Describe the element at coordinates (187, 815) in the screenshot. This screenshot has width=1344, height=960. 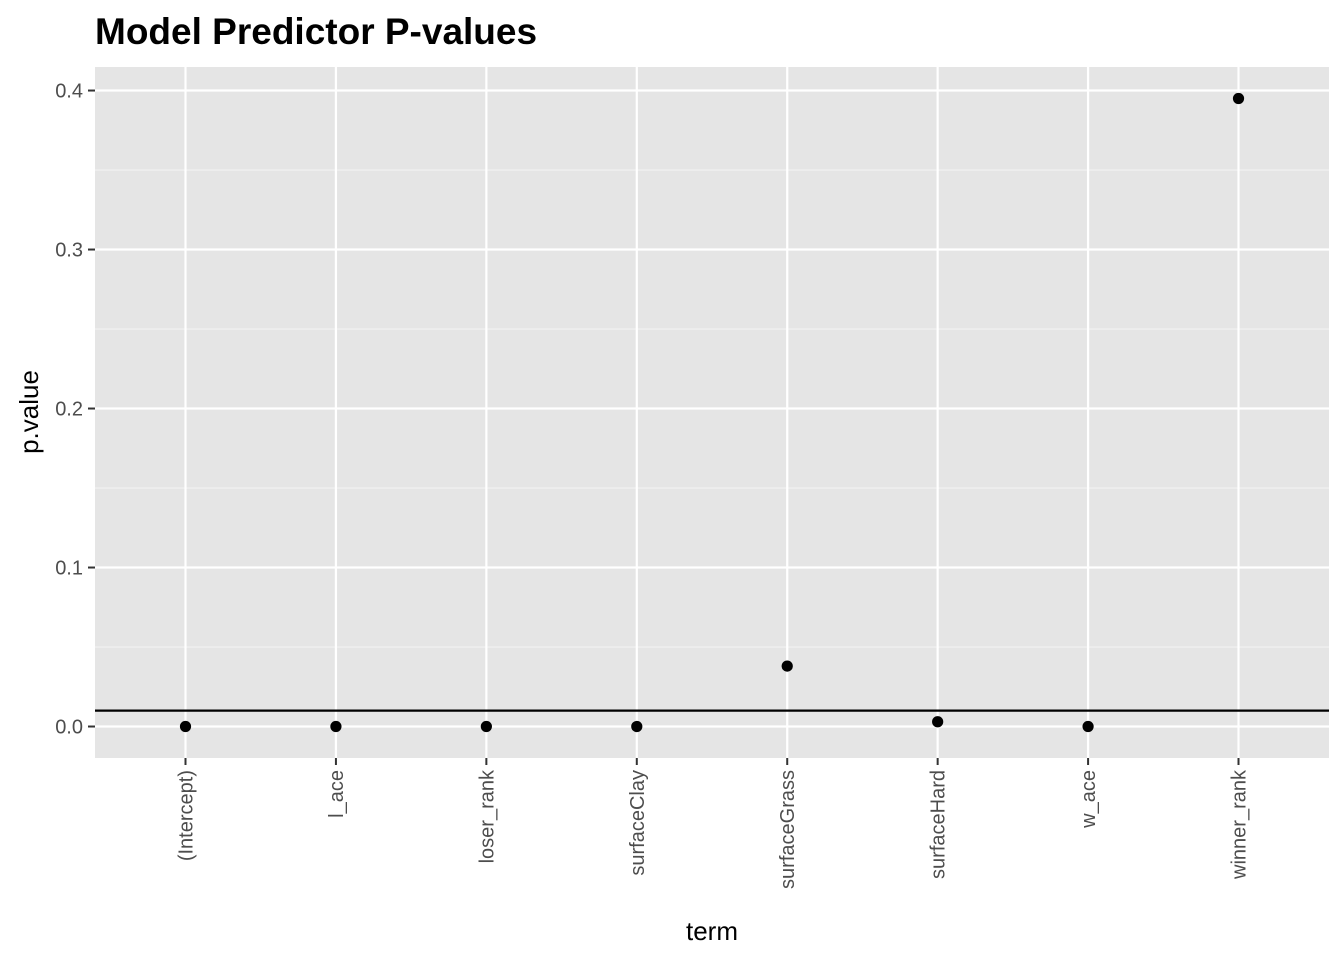
I see `x-tick-label: (Intercept)` at that location.